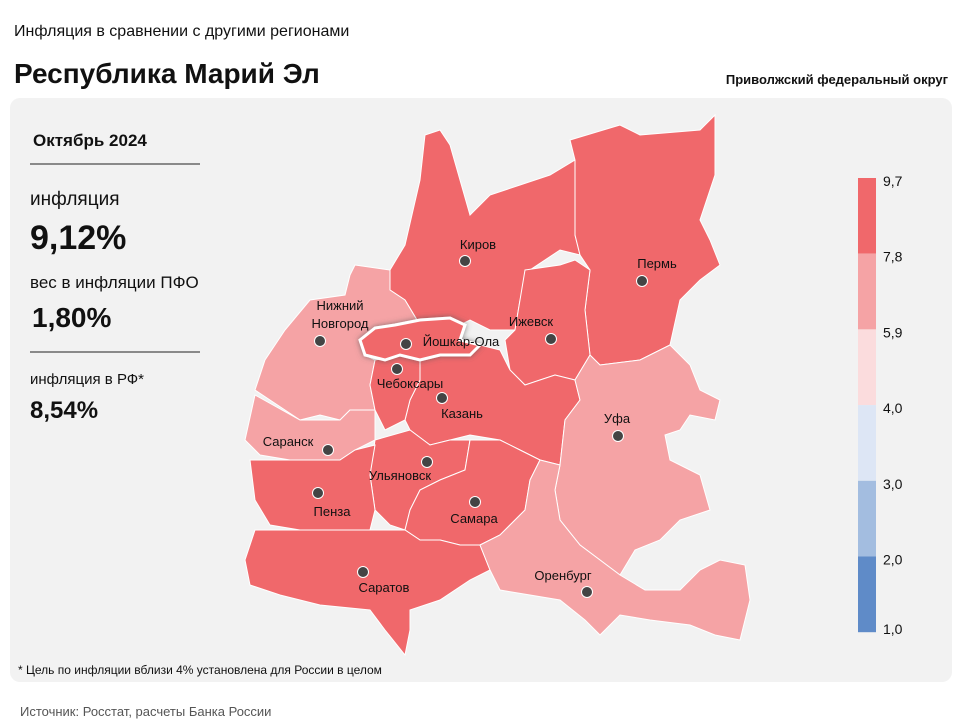 The width and height of the screenshot is (960, 720). I want to click on legend-tick: 7,8, so click(893, 257).